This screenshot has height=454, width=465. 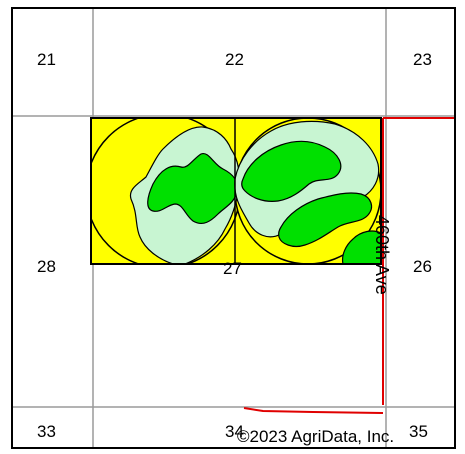 I want to click on section-label-34: 34, so click(x=234, y=431).